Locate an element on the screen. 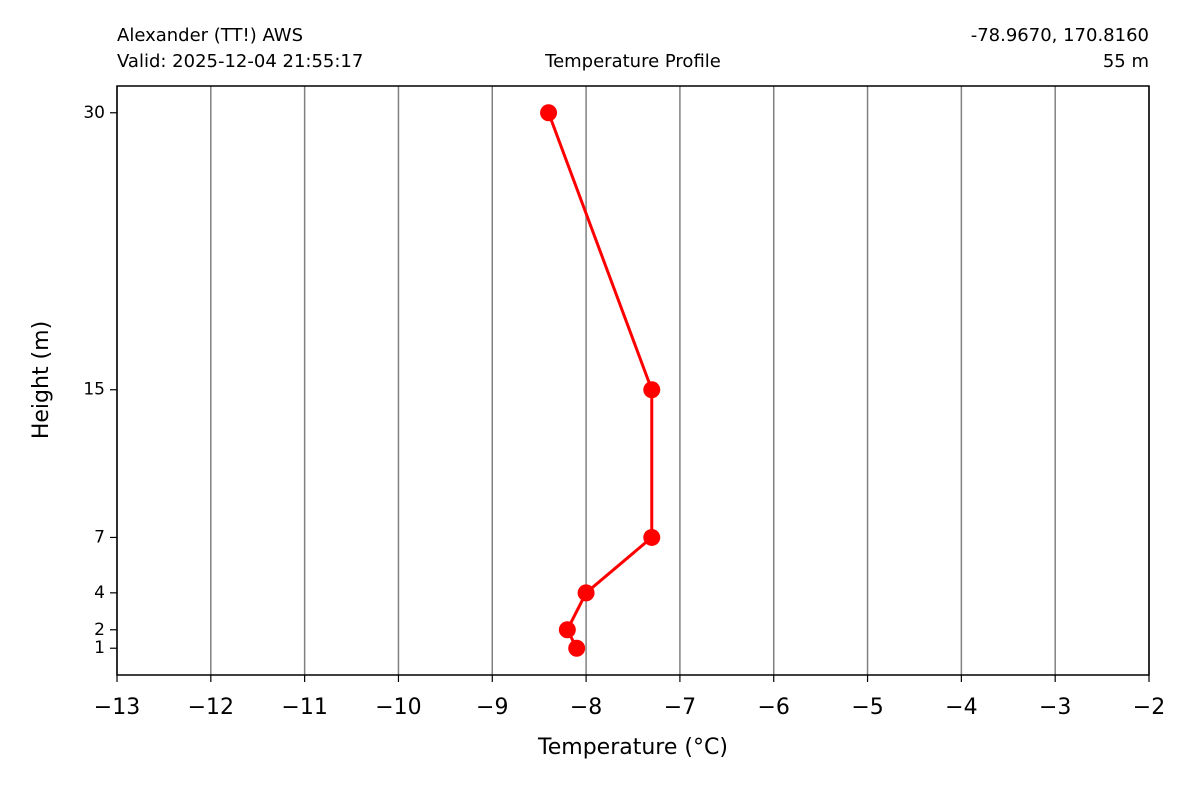 This screenshot has height=800, width=1200. x-tick-label: −12 is located at coordinates (211, 707).